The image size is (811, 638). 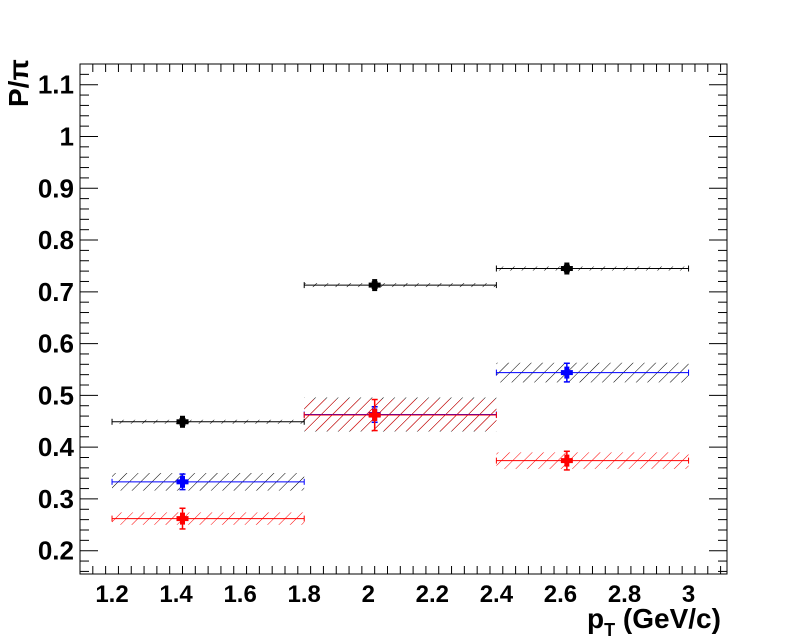 I want to click on x-tick-label: 2.2, so click(x=432, y=594).